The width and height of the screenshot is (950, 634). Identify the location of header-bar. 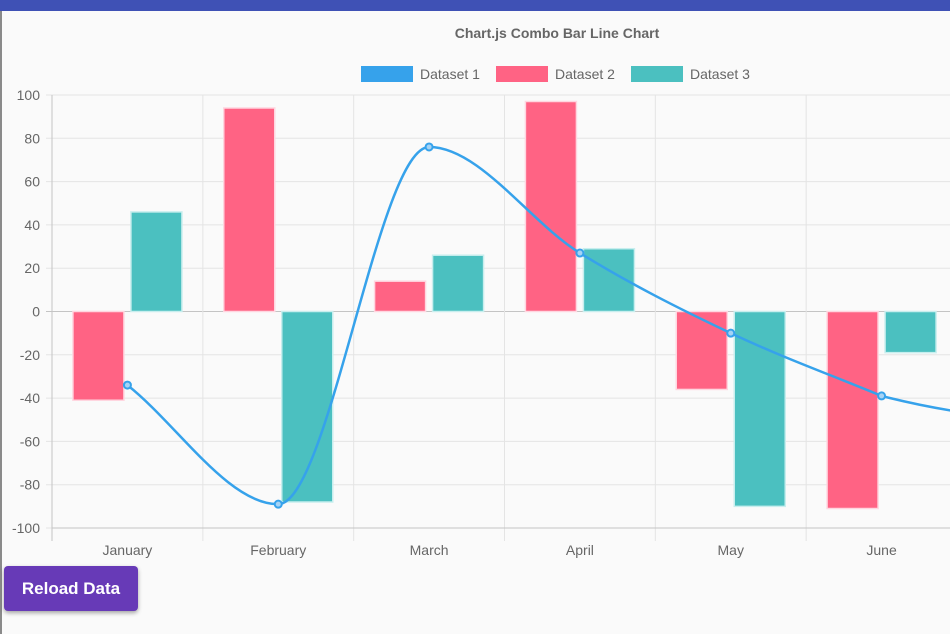
(475, 5).